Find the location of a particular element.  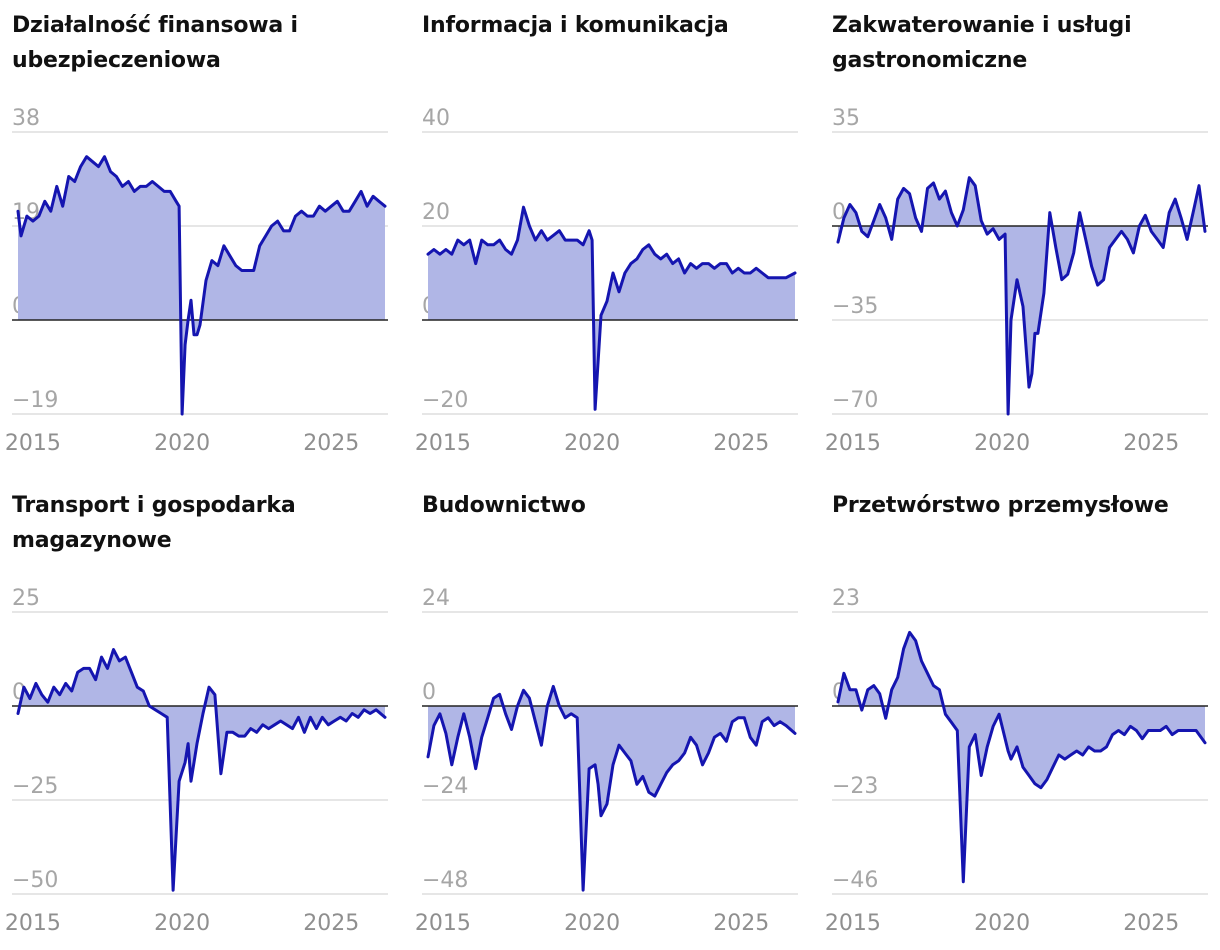

chart-title: Przetwórstwo przemysłowe is located at coordinates (1000, 505).